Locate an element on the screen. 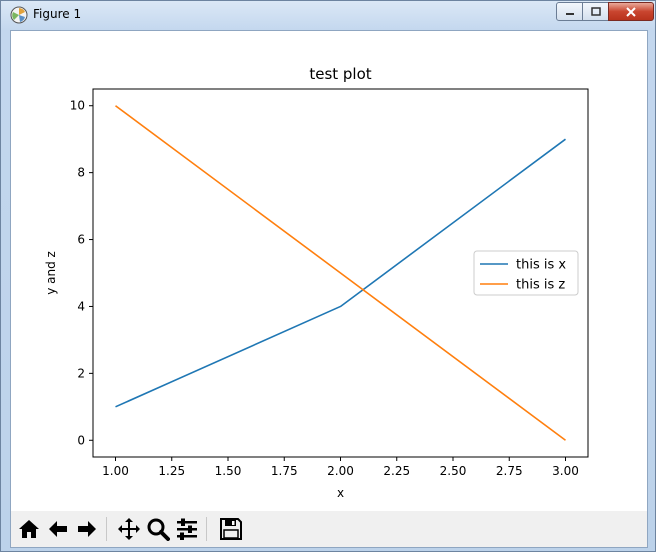  x-tick-label: 1.75 is located at coordinates (284, 471).